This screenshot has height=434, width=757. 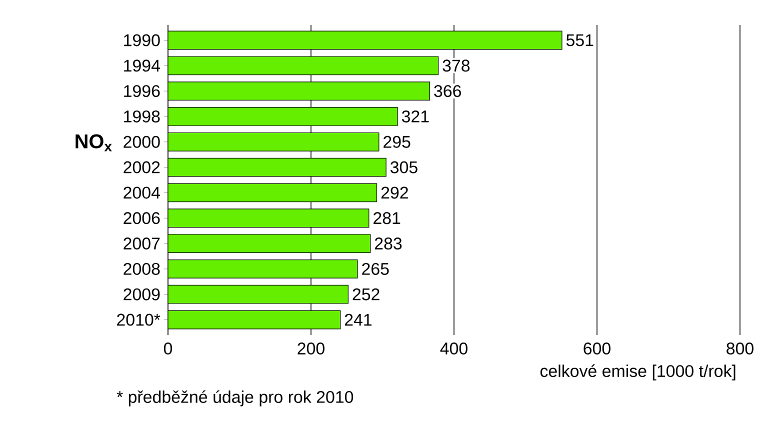 What do you see at coordinates (311, 348) in the screenshot?
I see `x-tick-label: 200` at bounding box center [311, 348].